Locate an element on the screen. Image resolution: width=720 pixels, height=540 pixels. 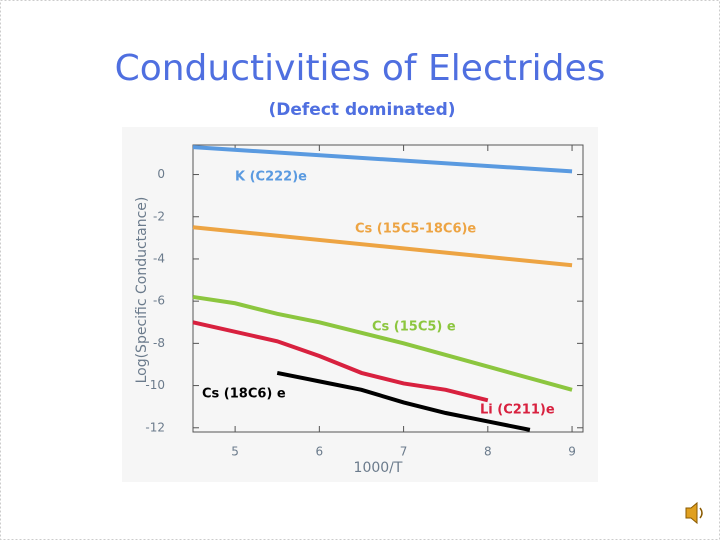
y-tick-label: -6 is located at coordinates (159, 301).